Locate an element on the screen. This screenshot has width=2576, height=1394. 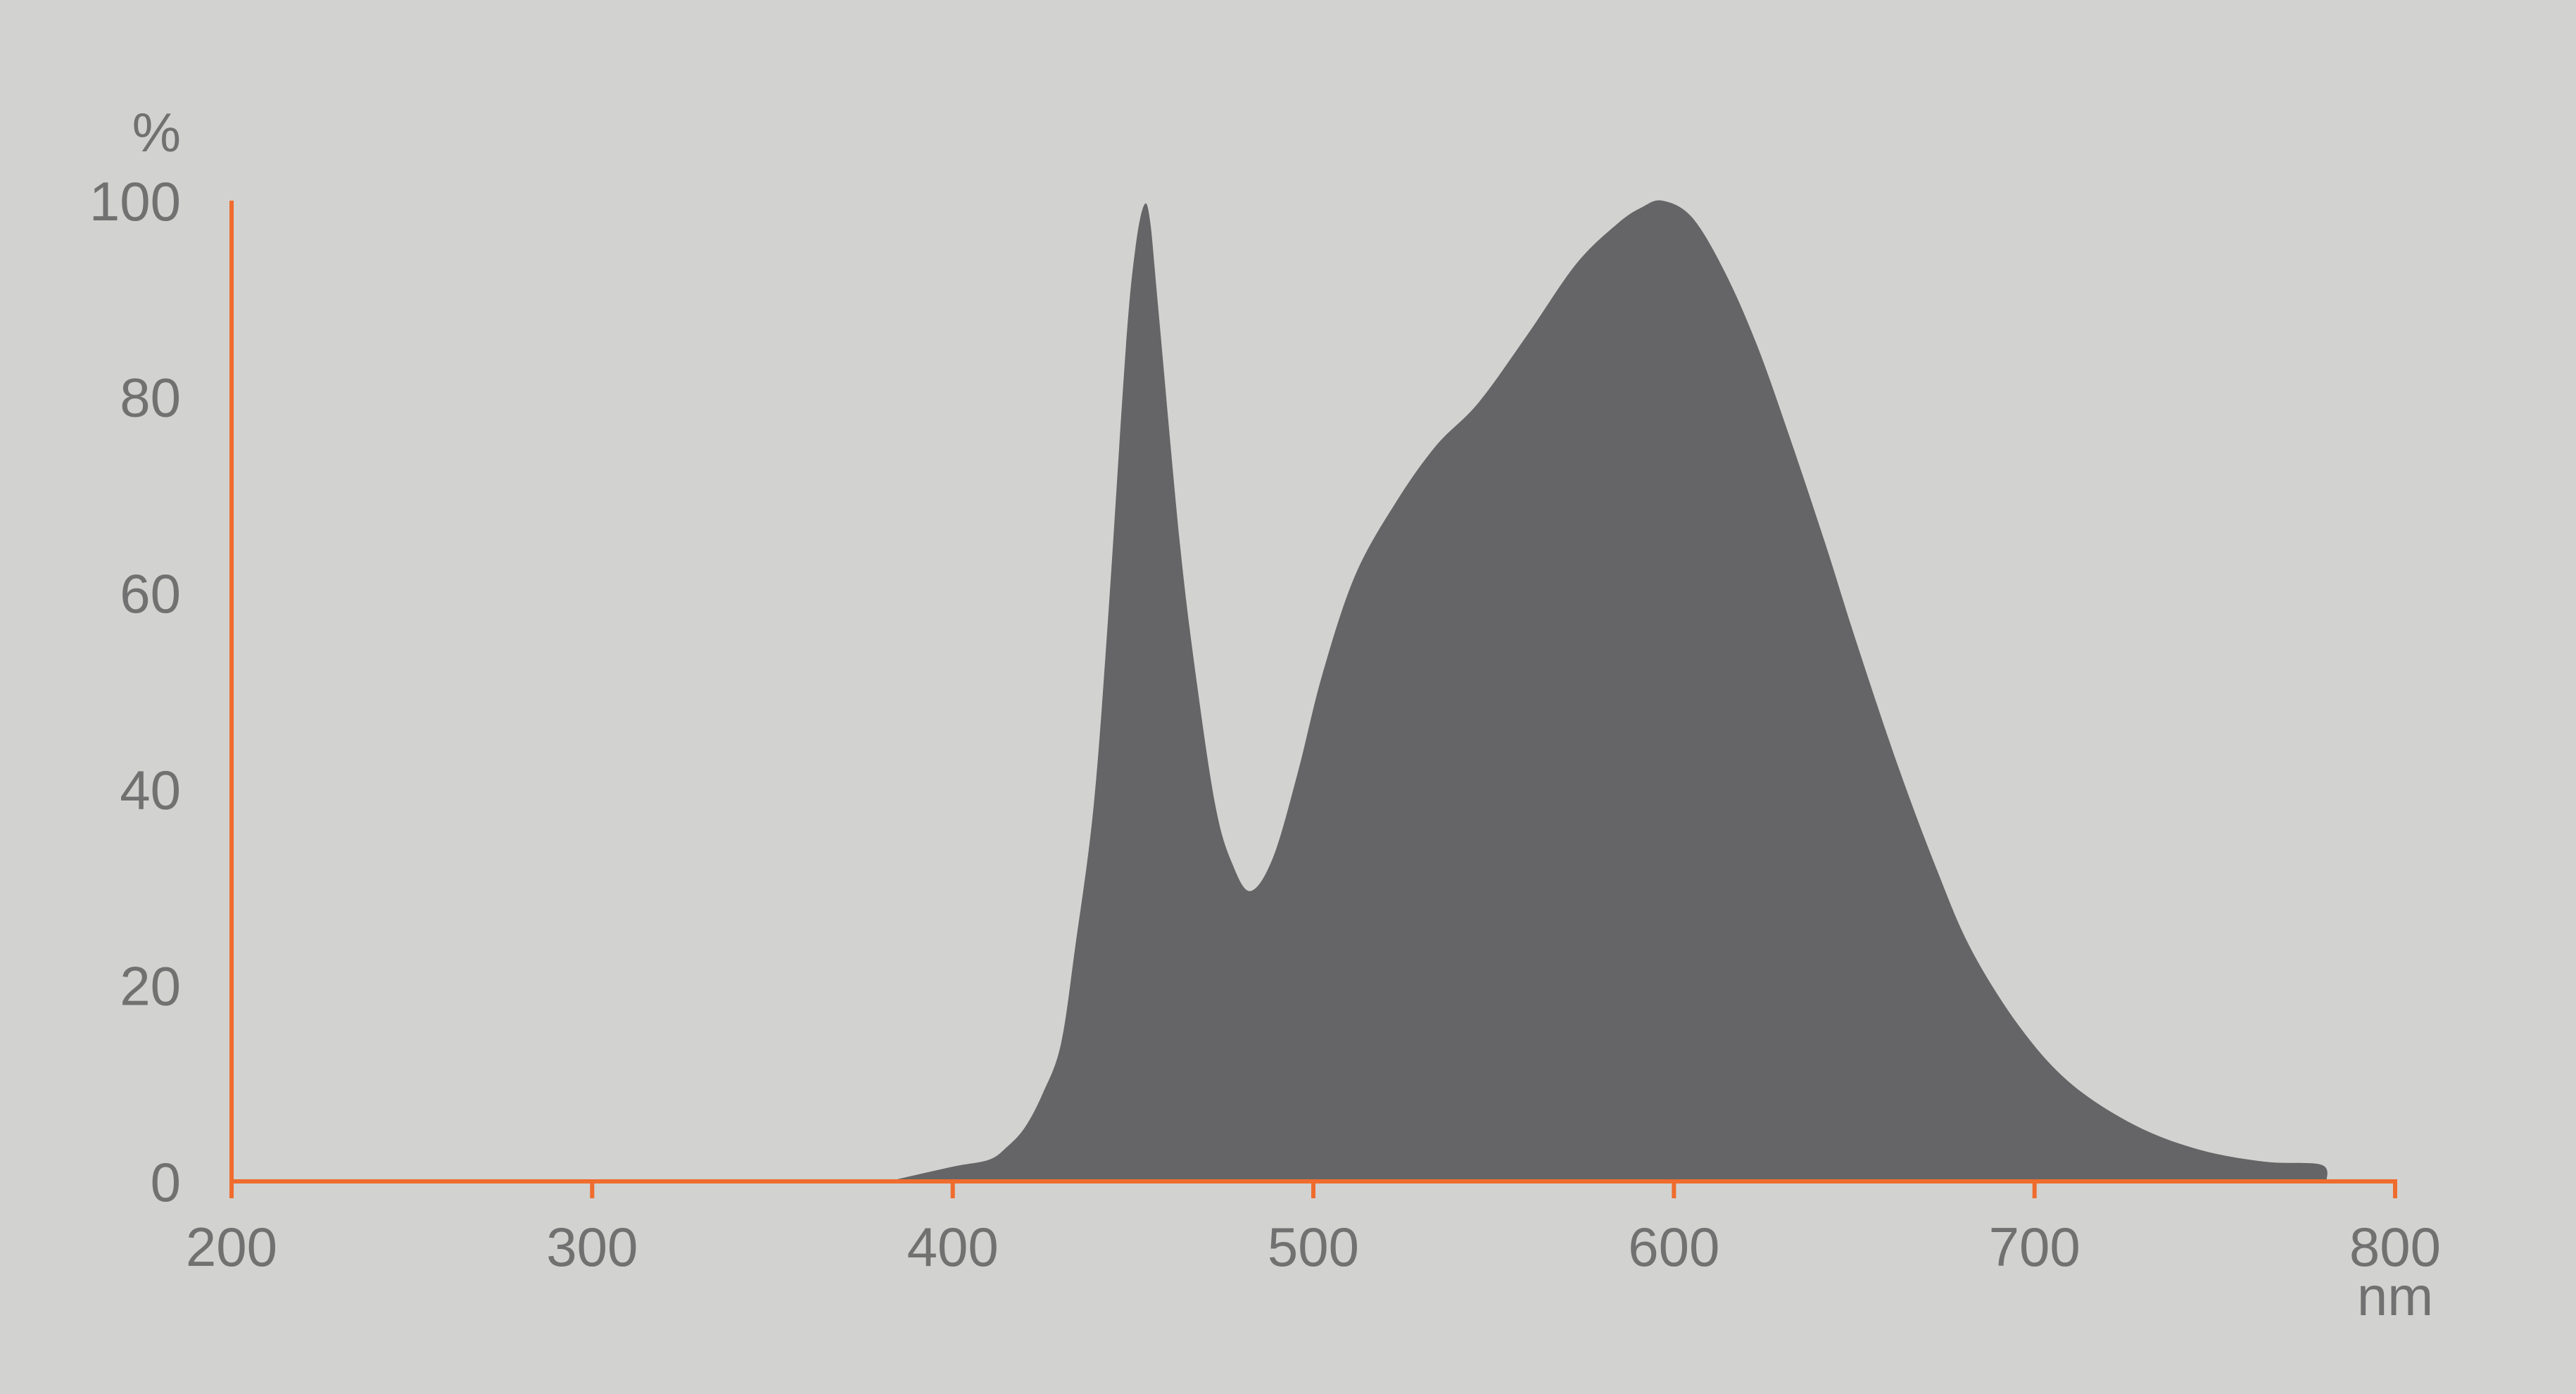
x-tick-label: 600 is located at coordinates (1673, 1247).